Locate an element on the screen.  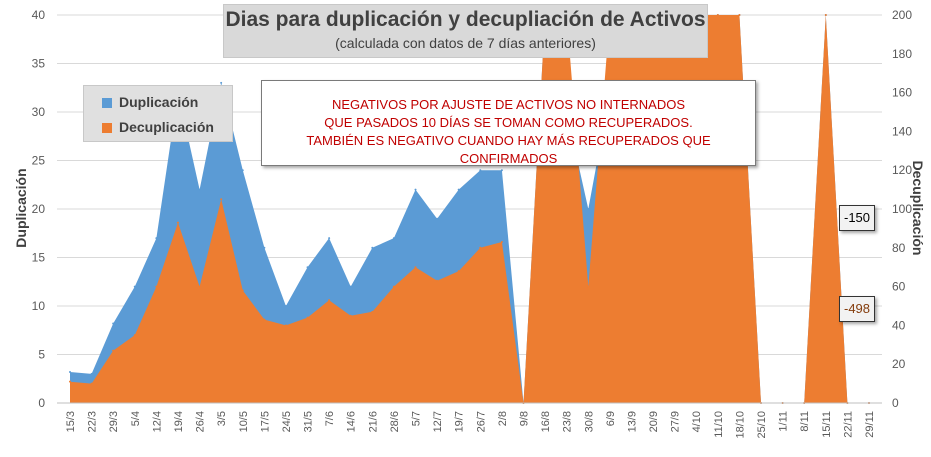
x-tick-label: 24/5 is located at coordinates (287, 421).